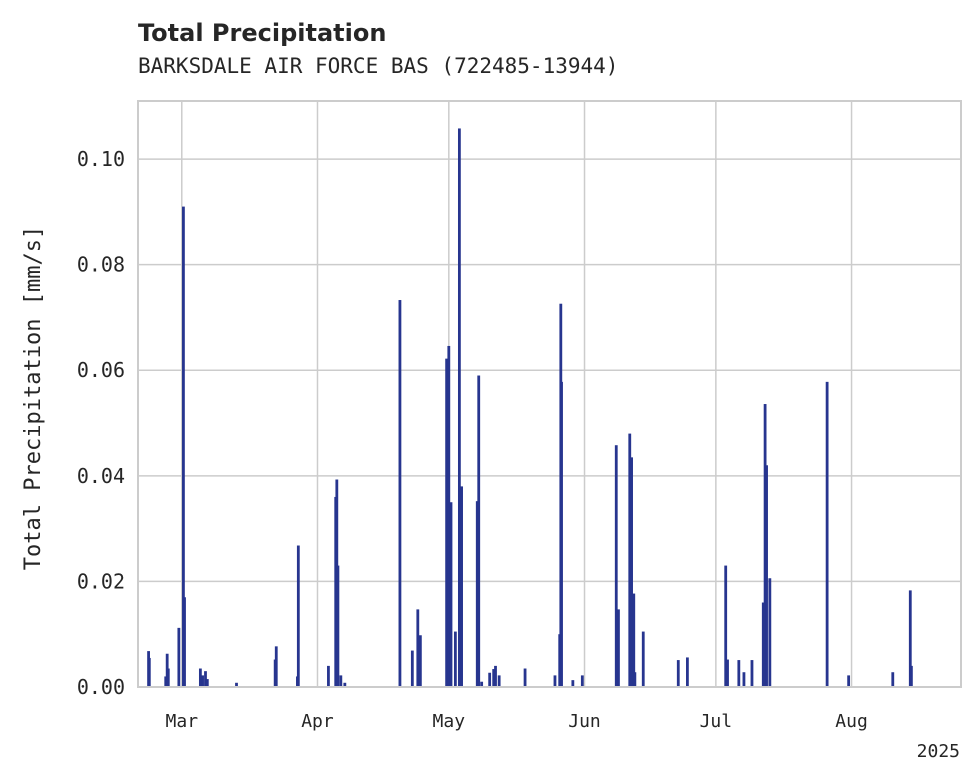 The width and height of the screenshot is (980, 783). Describe the element at coordinates (101, 581) in the screenshot. I see `y-tick-label: 0.02` at that location.